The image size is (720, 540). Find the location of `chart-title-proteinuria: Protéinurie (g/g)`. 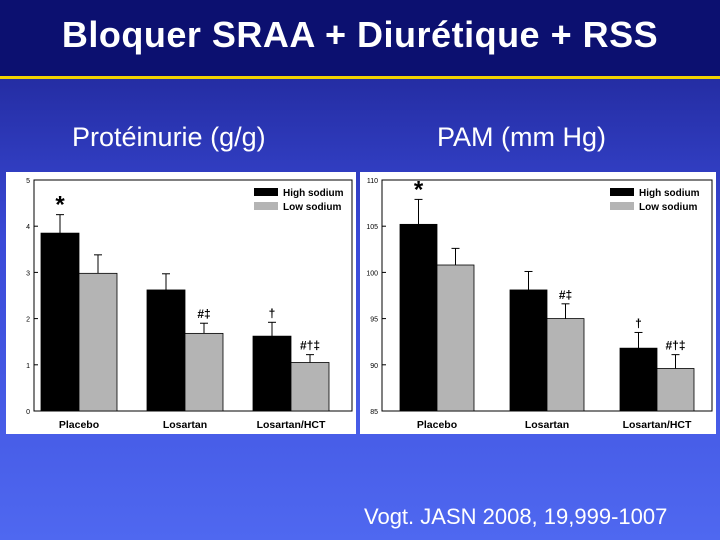

chart-title-proteinuria: Protéinurie (g/g) is located at coordinates (169, 137).